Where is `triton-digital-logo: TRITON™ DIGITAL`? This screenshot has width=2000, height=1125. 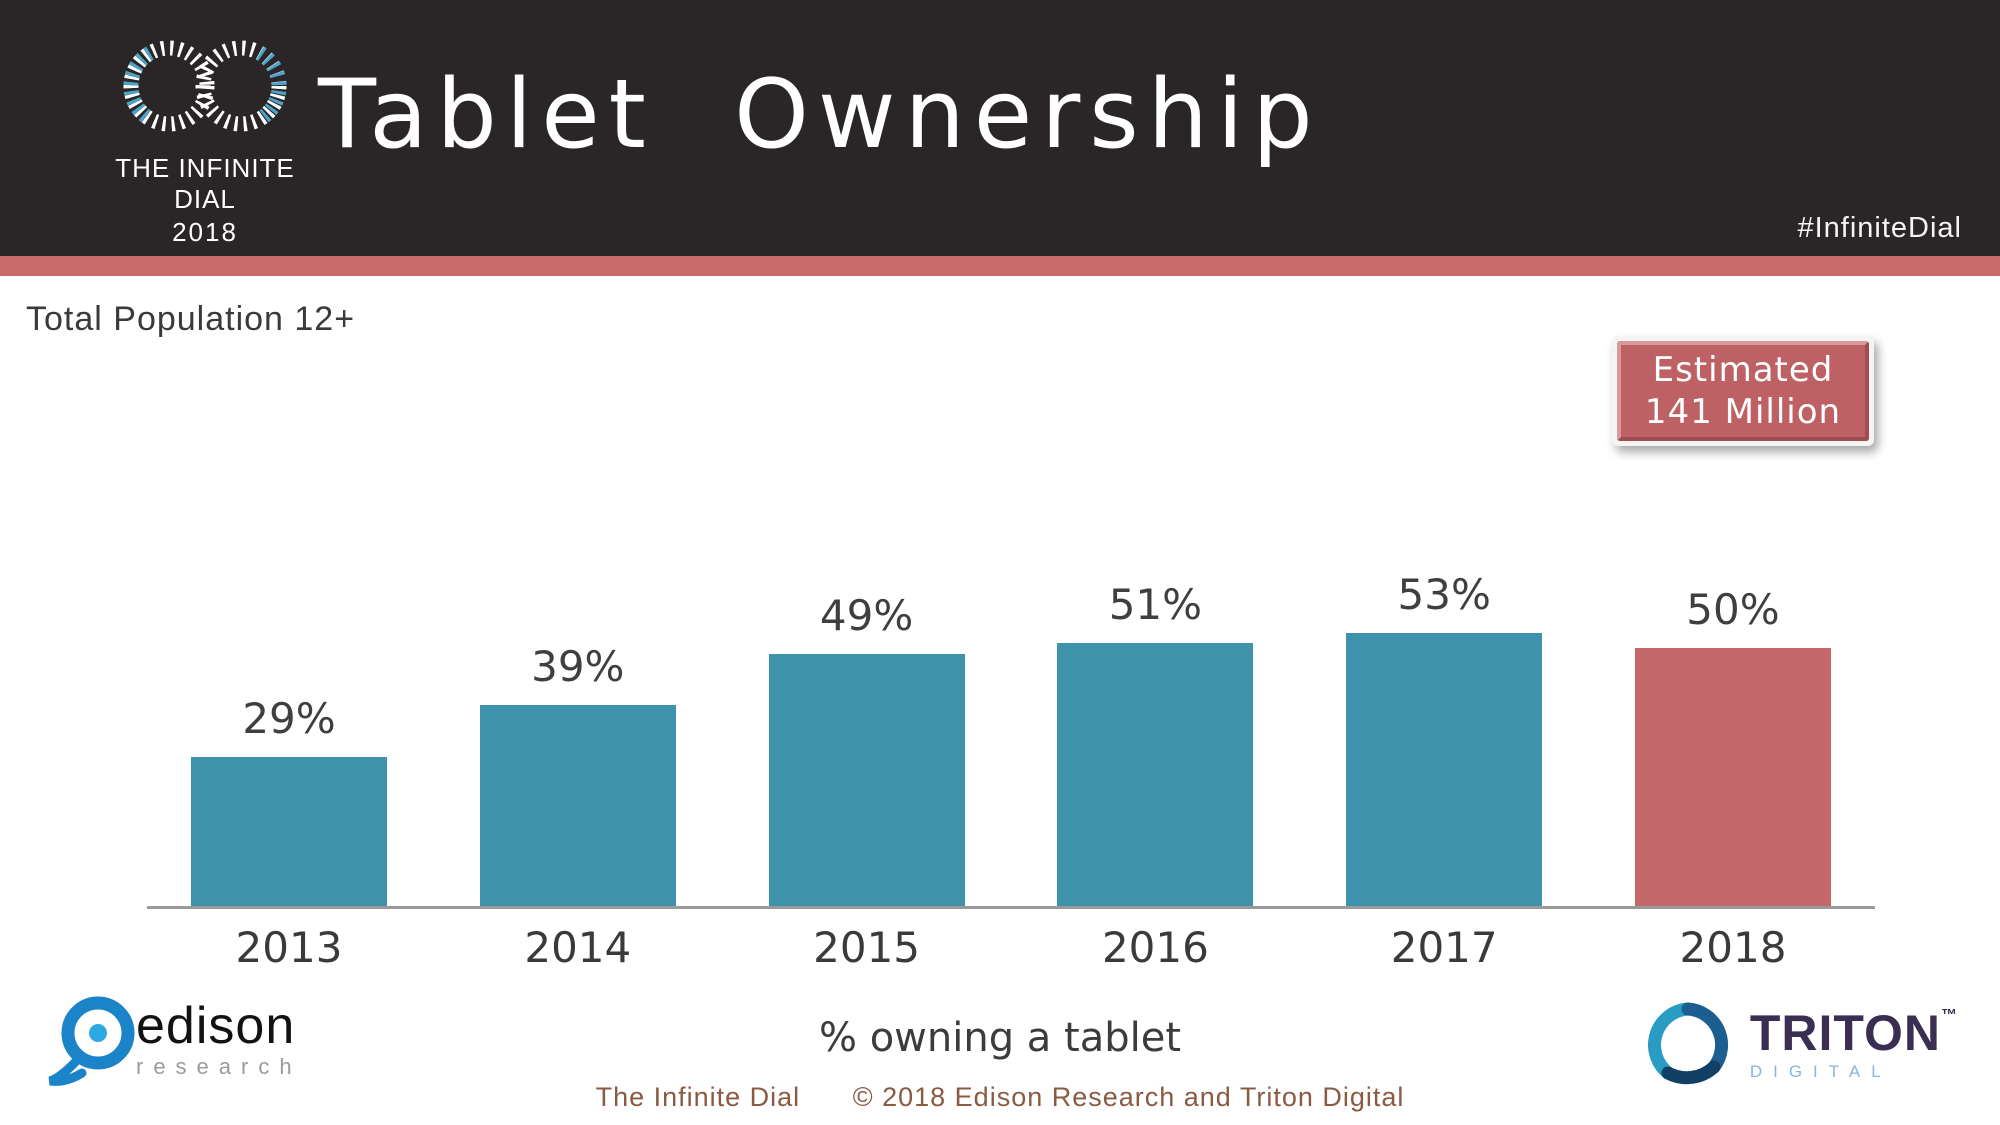
triton-digital-logo: TRITON™ DIGITAL is located at coordinates (1798, 1045).